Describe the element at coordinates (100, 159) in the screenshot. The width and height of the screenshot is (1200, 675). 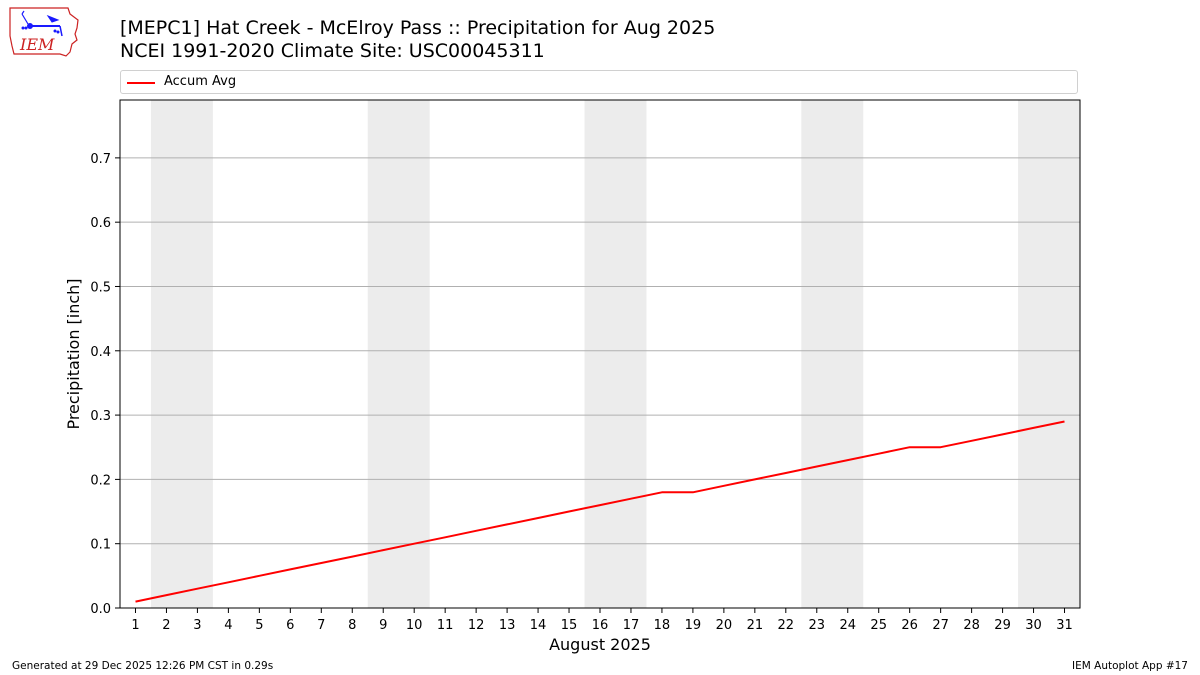
I see `y-tick-label: 0.7` at that location.